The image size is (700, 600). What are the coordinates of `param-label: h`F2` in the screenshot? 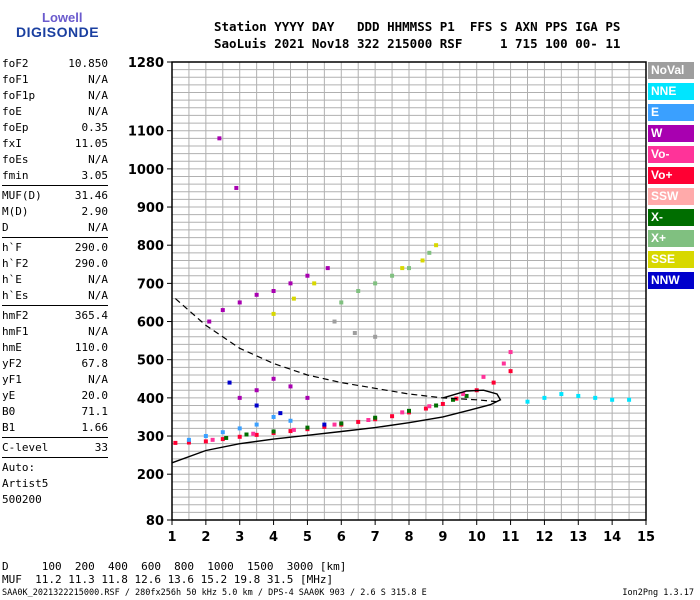 It's located at (15, 263).